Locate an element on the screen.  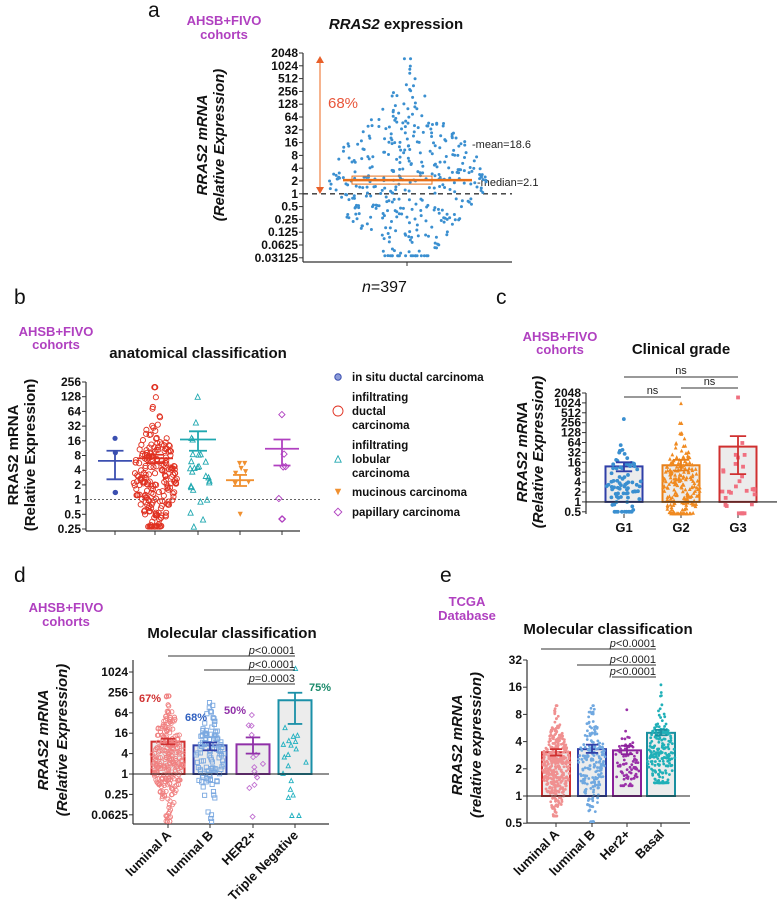
cohort-label-line2: cohorts is located at coordinates (56, 344).